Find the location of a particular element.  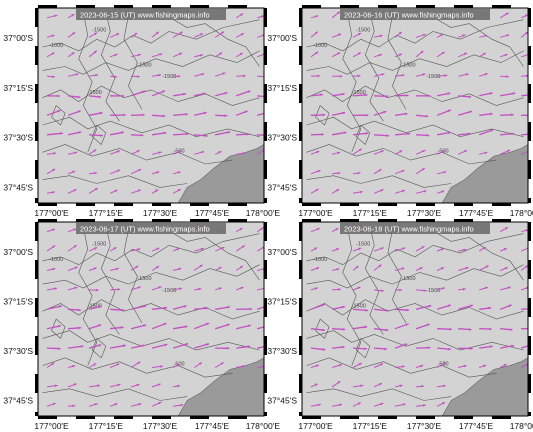

land-mass is located at coordinates (484, 386).